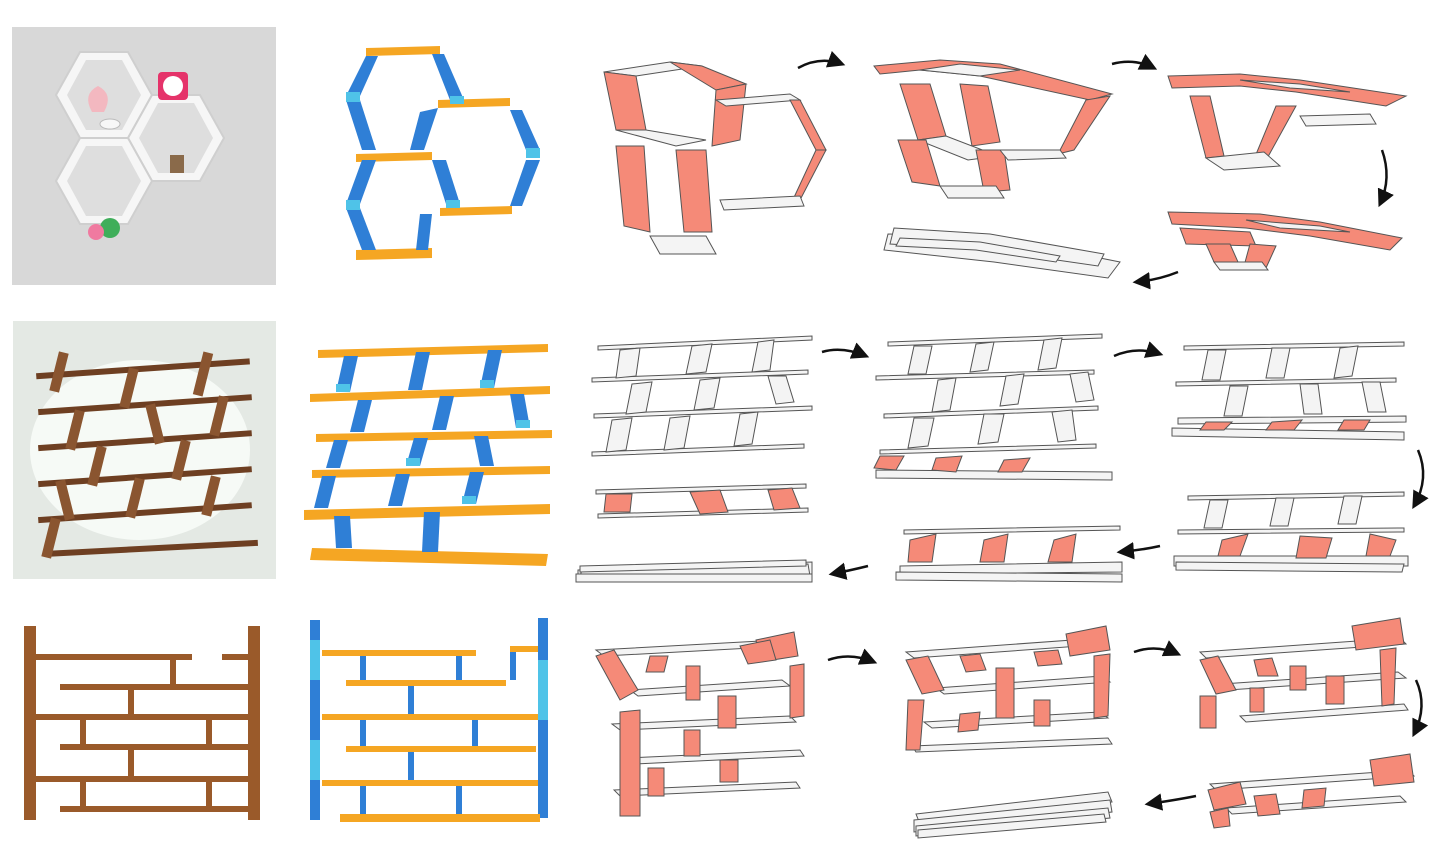 Image resolution: width=1446 pixels, height=848 pixels. What do you see at coordinates (443, 153) in the screenshot?
I see `model-hexagon-shelf` at bounding box center [443, 153].